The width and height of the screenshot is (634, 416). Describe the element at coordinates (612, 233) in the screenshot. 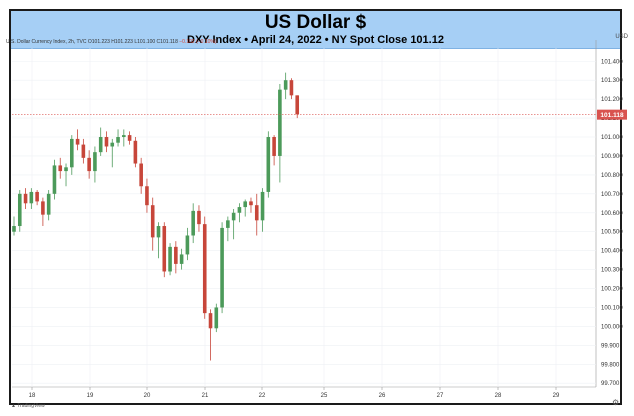

I see `y-tick-label: 100.500` at that location.